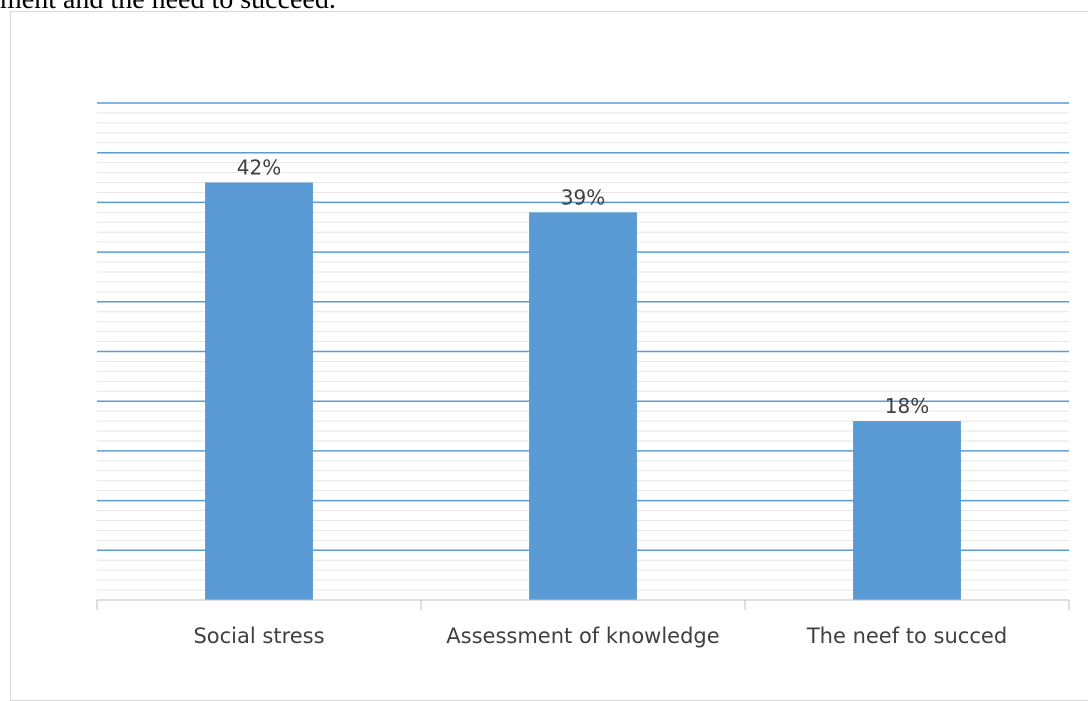 This screenshot has width=1088, height=701. I want to click on data-label: 42%, so click(259, 168).